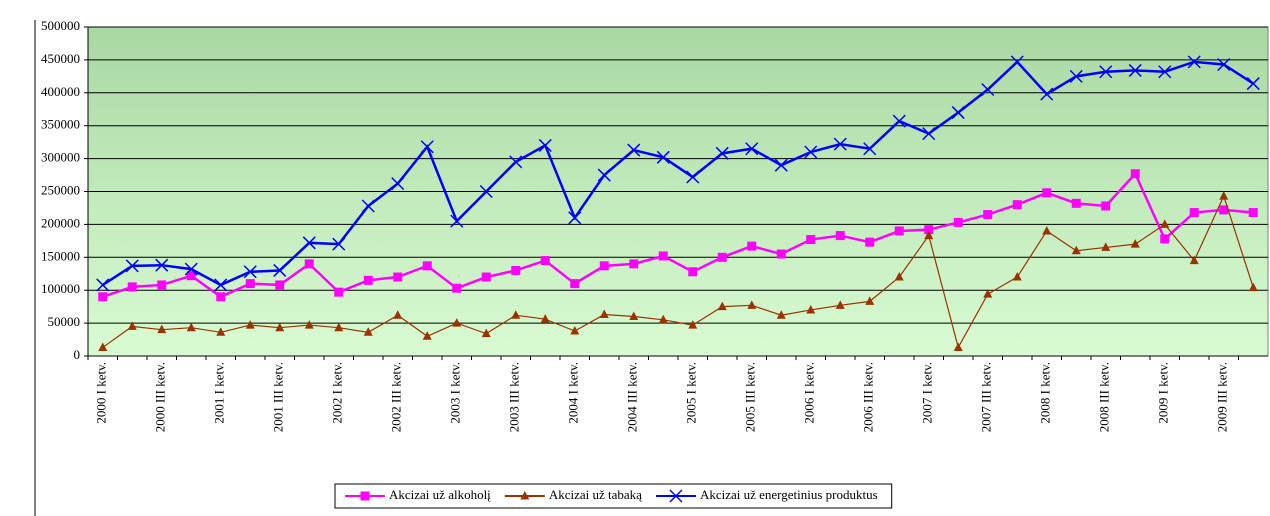 The image size is (1270, 516). I want to click on x-tick-label: 2004 III ketv., so click(632, 397).